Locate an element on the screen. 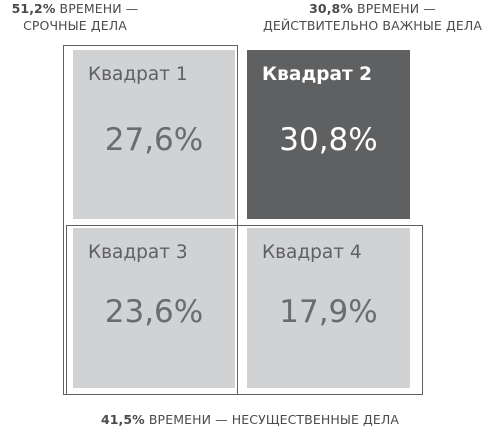 The height and width of the screenshot is (430, 500). caption-unimportant-percent: 41,5% is located at coordinates (122, 419).